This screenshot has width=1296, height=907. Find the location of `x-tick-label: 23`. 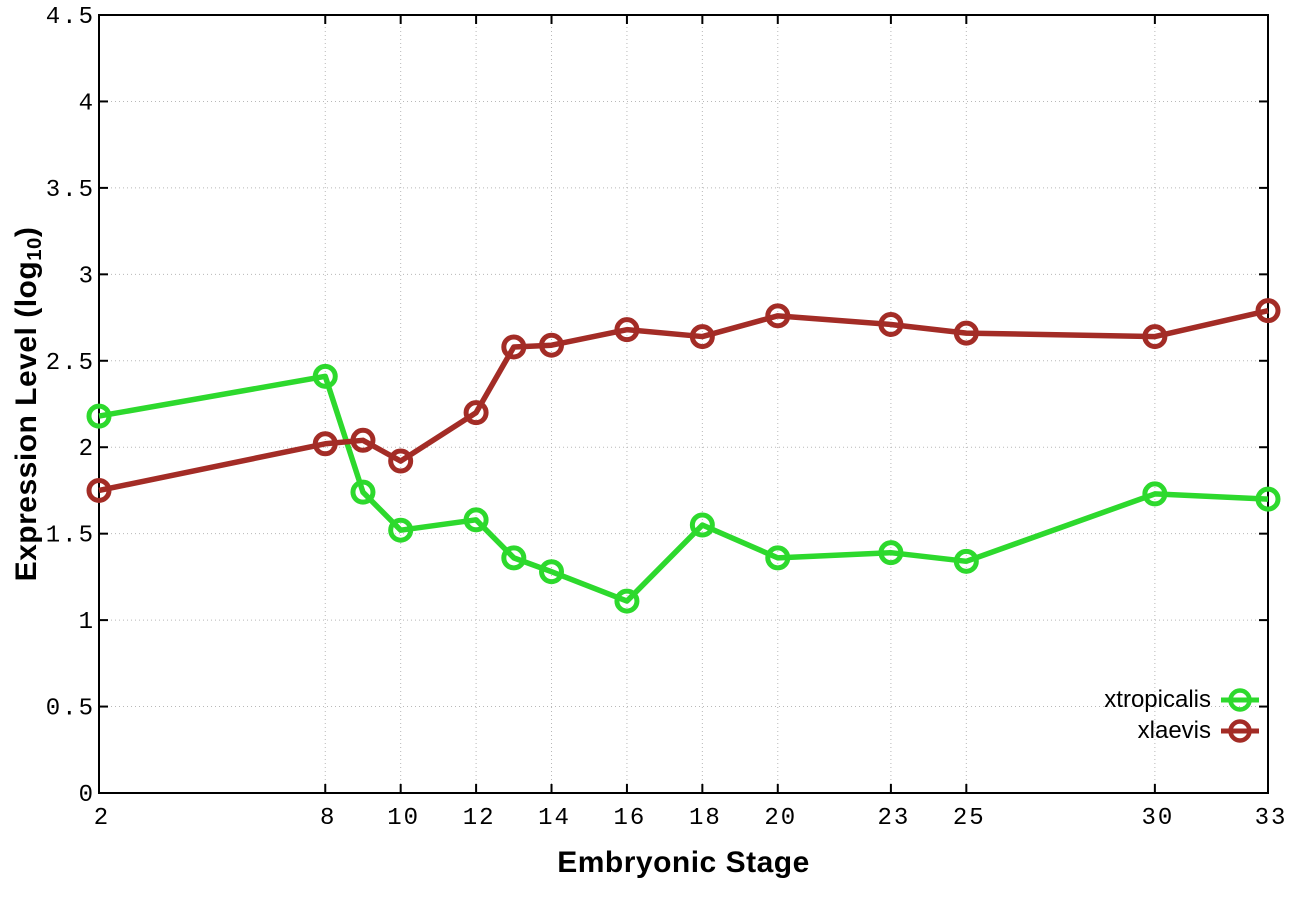

x-tick-label: 23 is located at coordinates (893, 818).